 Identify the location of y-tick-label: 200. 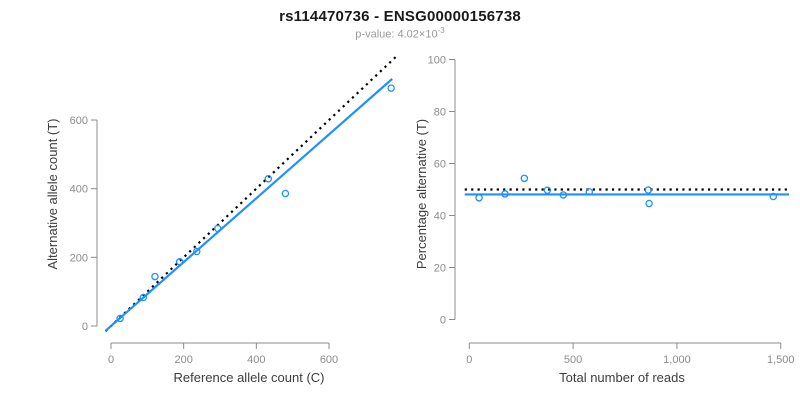
(79, 258).